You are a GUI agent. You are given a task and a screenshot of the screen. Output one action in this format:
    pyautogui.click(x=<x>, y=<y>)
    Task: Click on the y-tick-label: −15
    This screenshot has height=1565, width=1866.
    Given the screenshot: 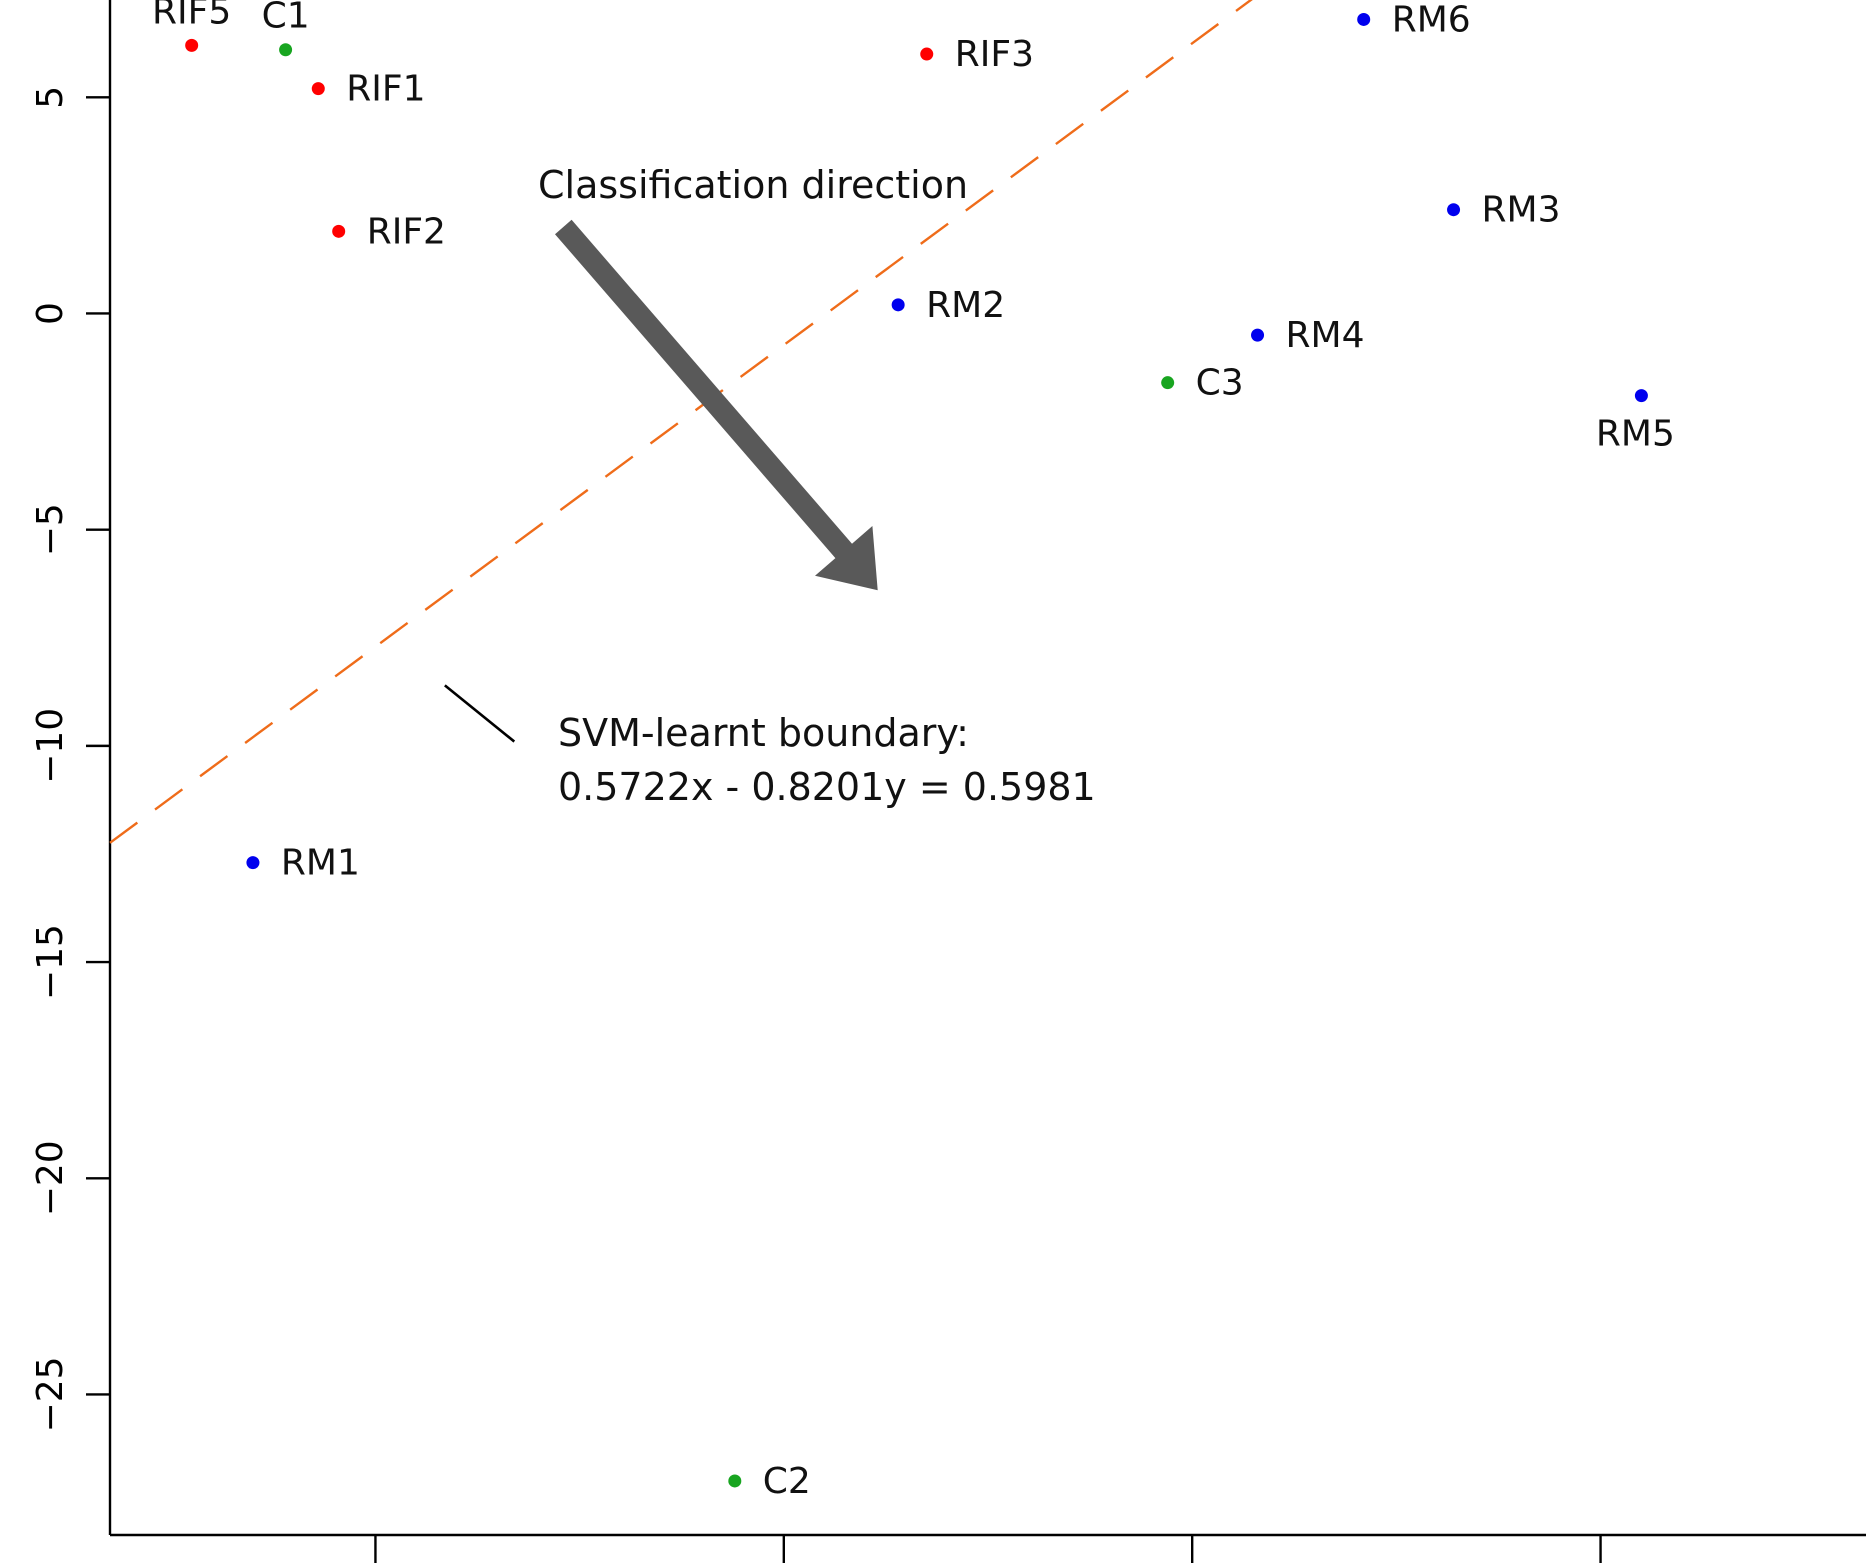 What is the action you would take?
    pyautogui.click(x=50, y=962)
    